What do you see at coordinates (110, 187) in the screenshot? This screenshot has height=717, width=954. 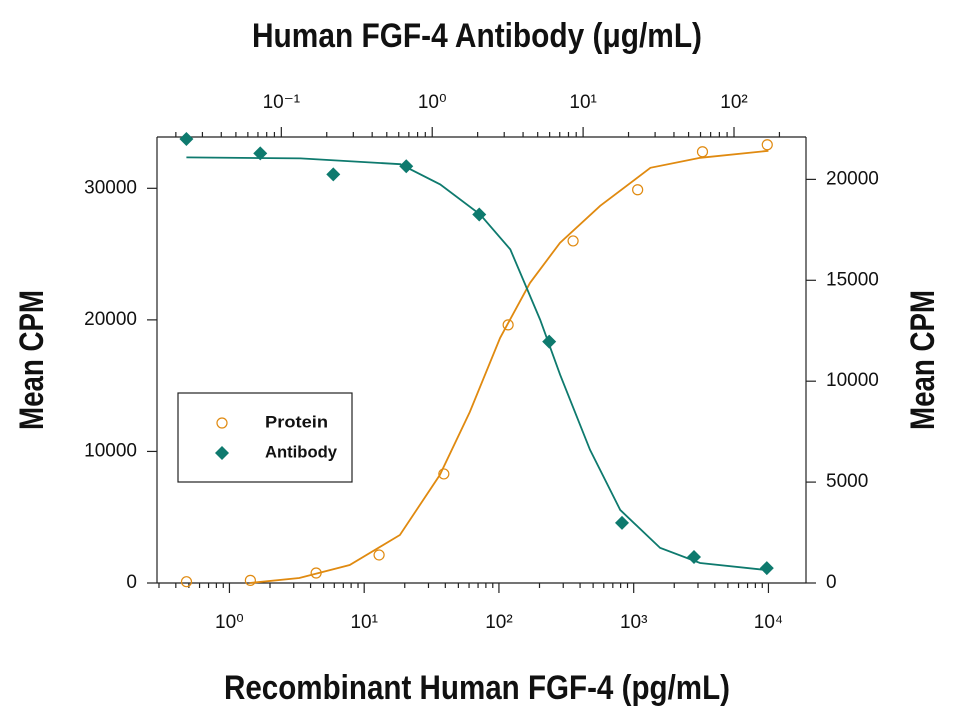 I see `y-tick-label: 30000` at bounding box center [110, 187].